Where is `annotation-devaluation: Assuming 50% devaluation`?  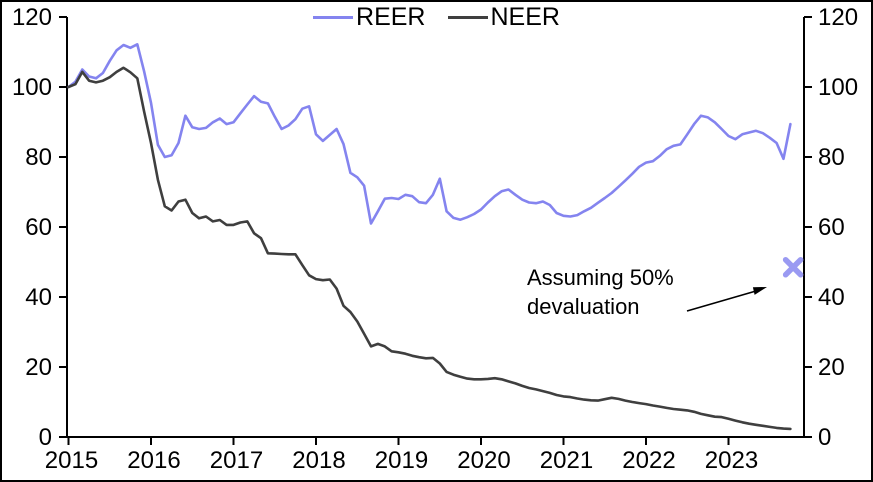
annotation-devaluation: Assuming 50% devaluation is located at coordinates (600, 292).